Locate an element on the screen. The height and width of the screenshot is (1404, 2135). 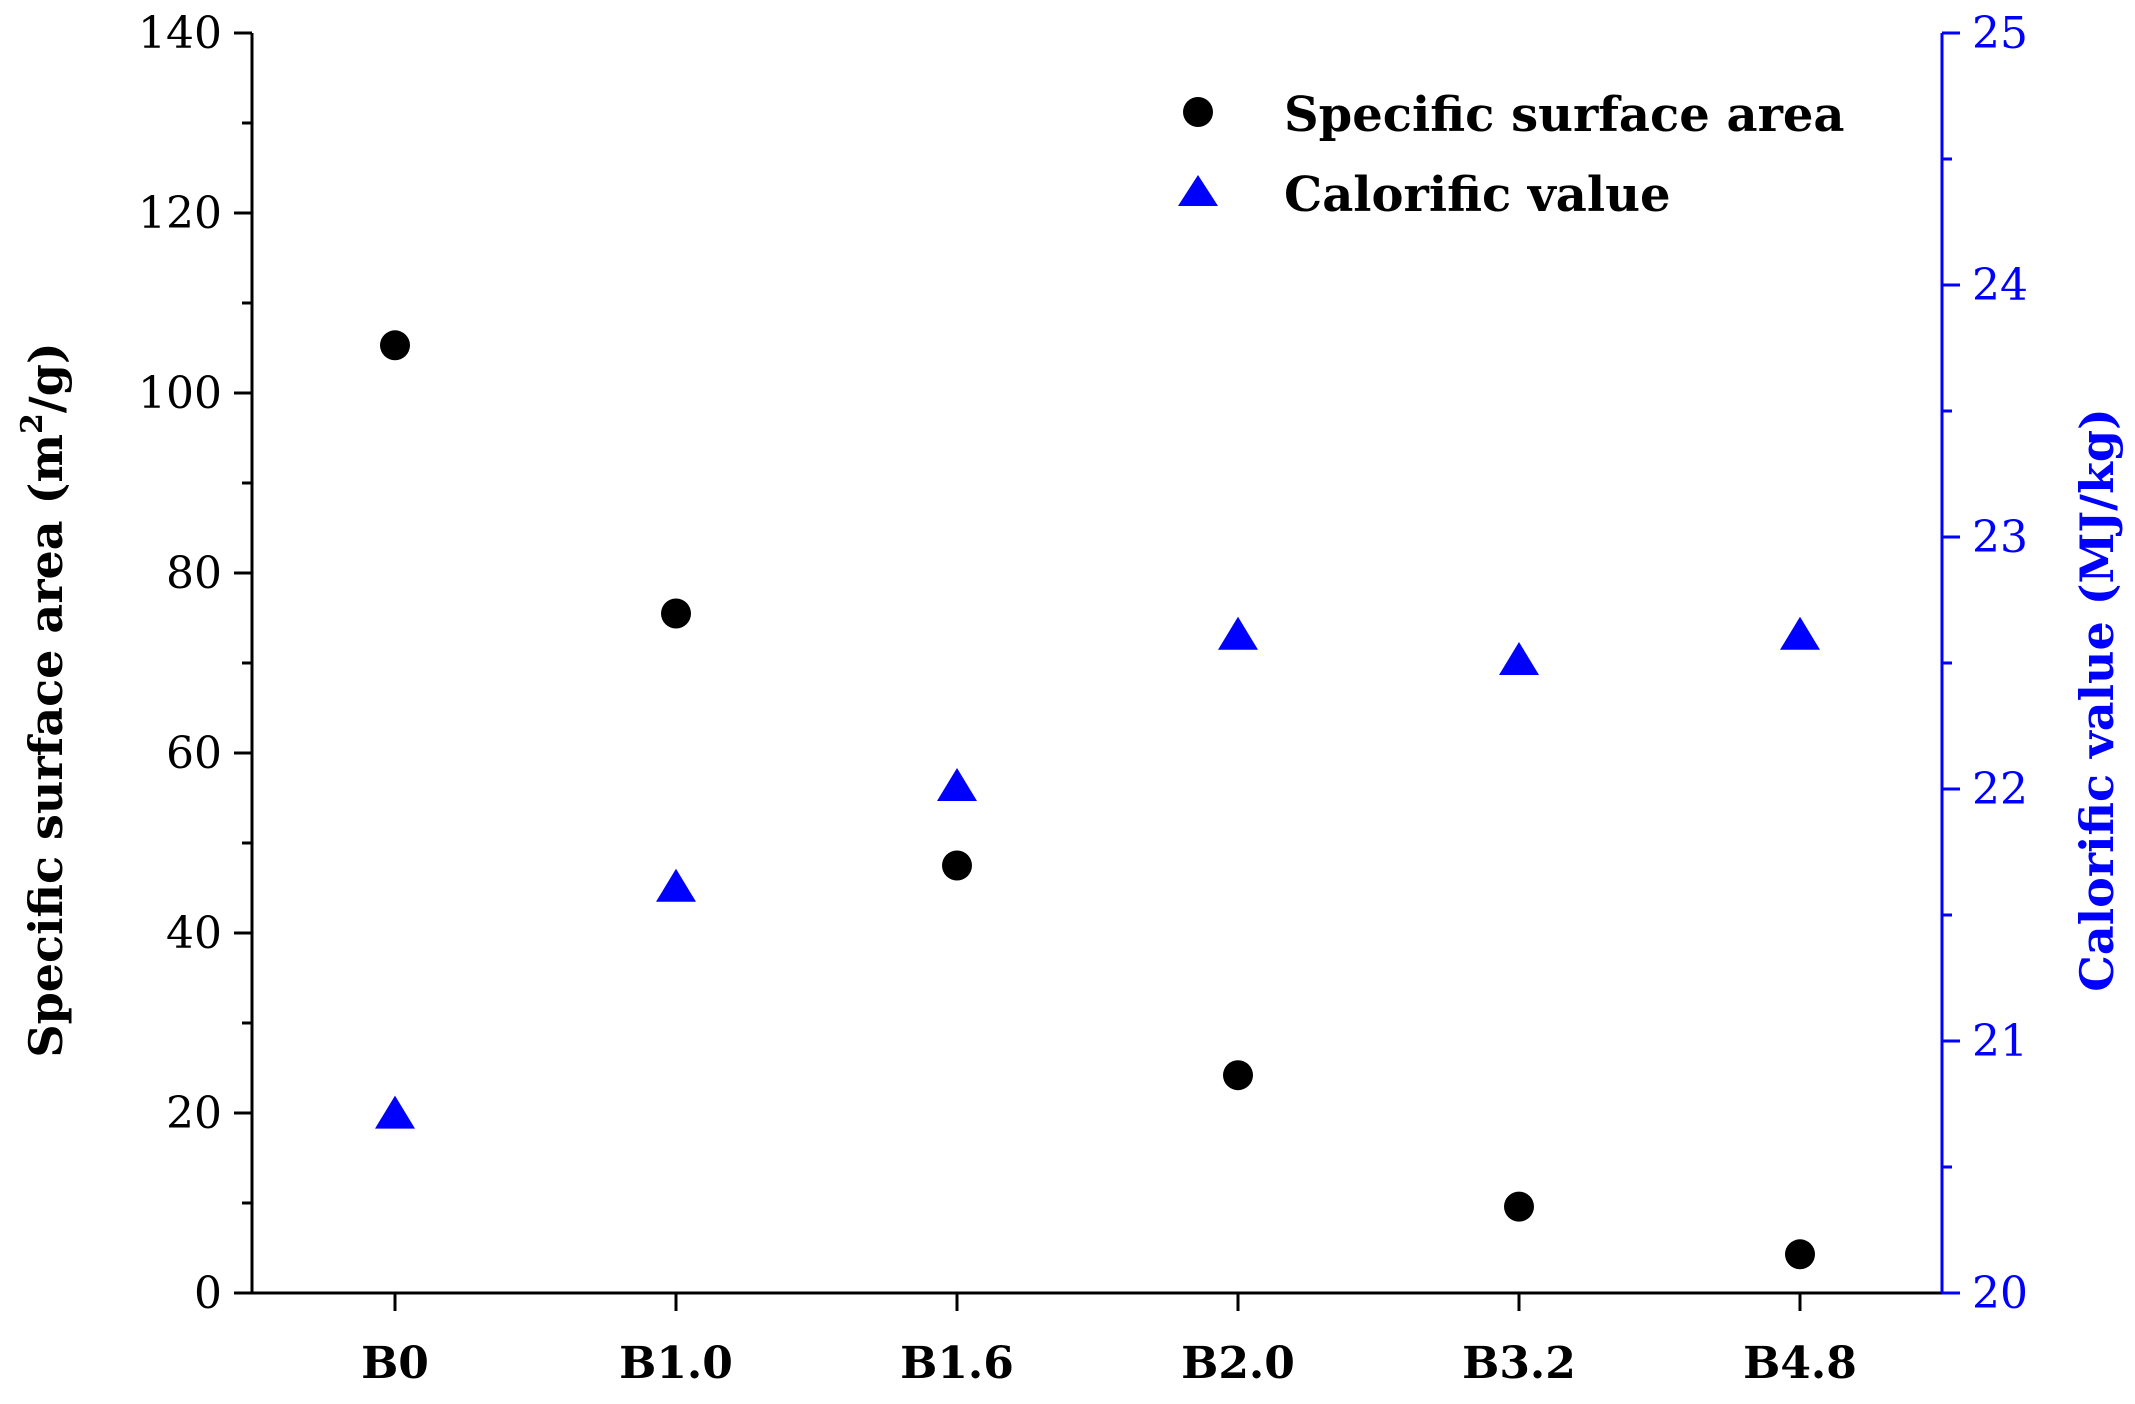
legend: Specific surface area Calorific value is located at coordinates (1511, 155).